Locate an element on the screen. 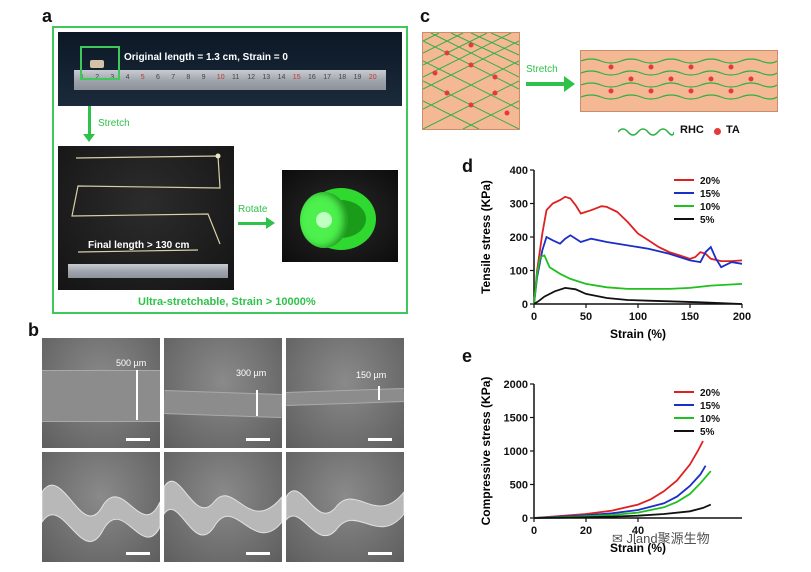  panel-c-stretch-label: Stretch is located at coordinates (542, 69).